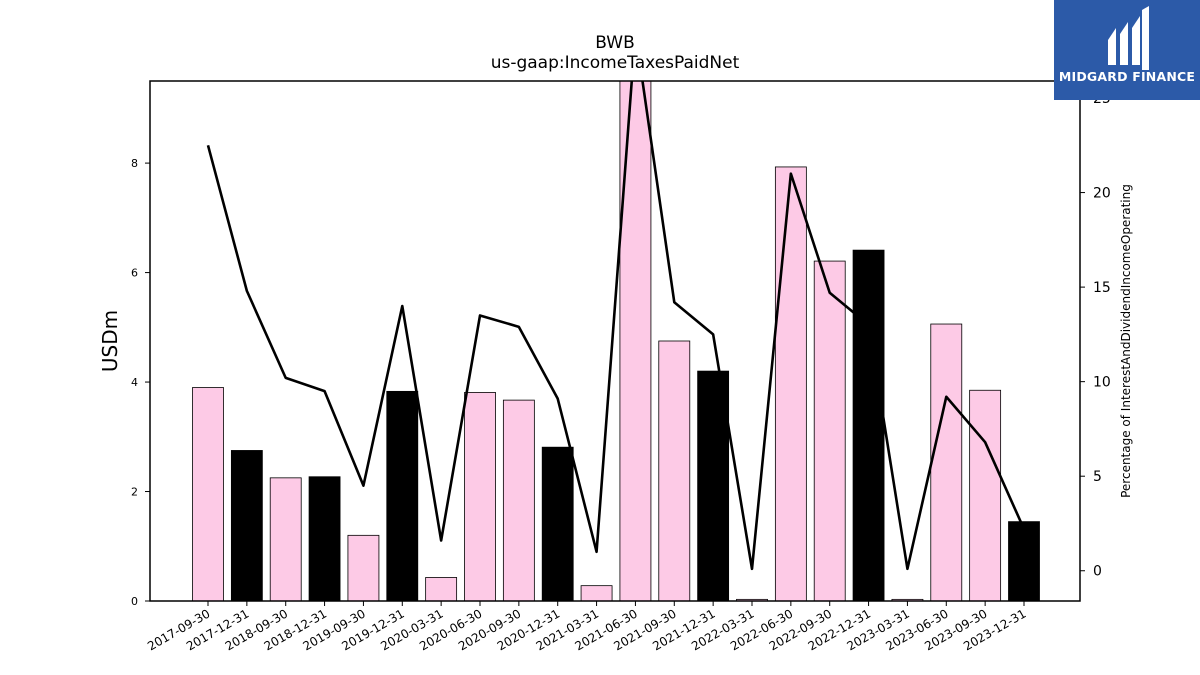 This screenshot has height=675, width=1200. I want to click on midgard-finance-logo: MIDGARD FINANCE, so click(1127, 50).